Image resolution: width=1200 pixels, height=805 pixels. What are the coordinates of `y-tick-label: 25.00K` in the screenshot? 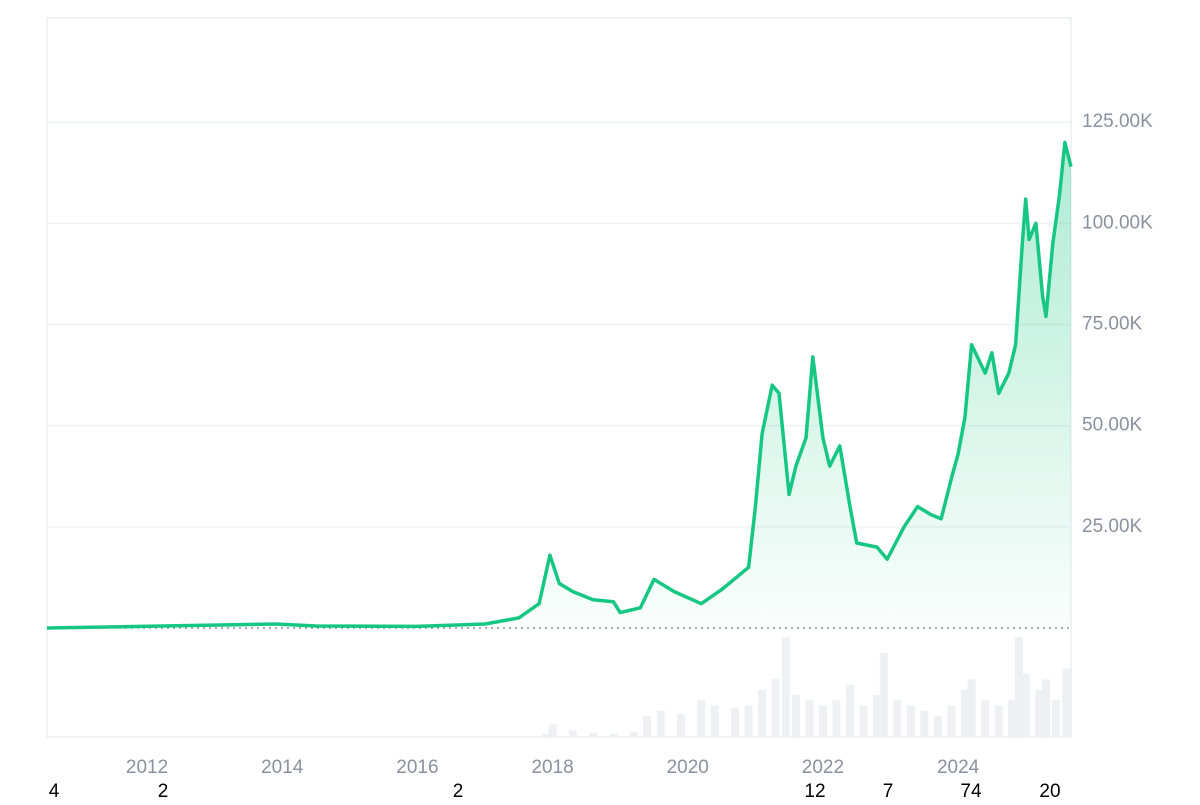 It's located at (1112, 526).